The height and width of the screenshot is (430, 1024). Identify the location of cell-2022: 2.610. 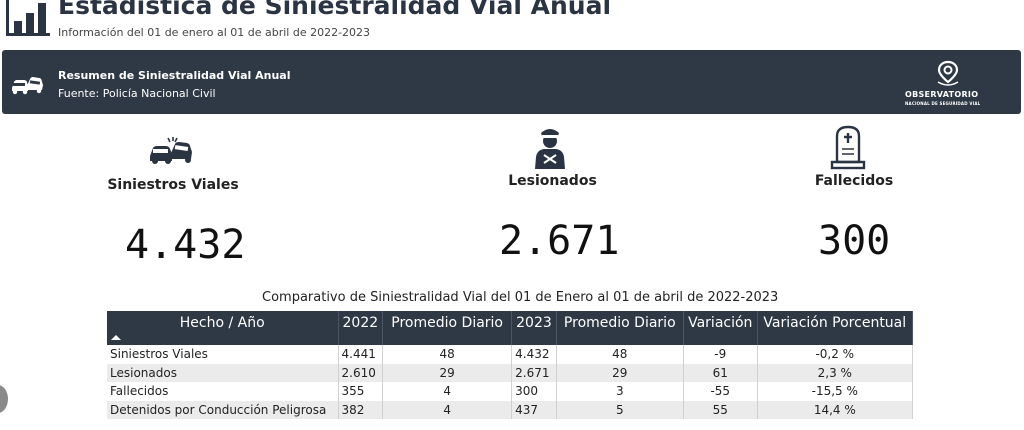
(361, 372).